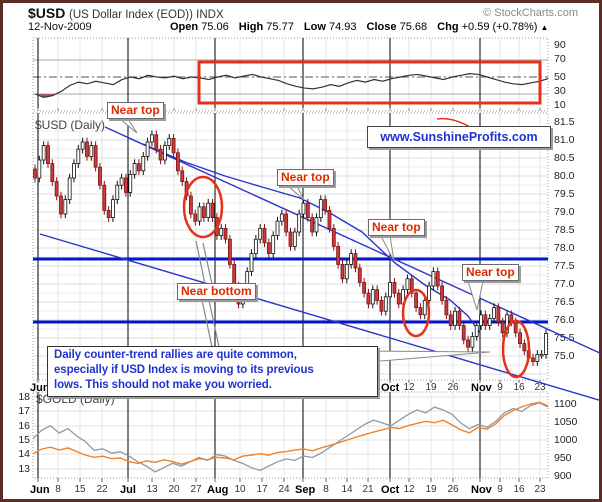 This screenshot has height=502, width=602. Describe the element at coordinates (564, 284) in the screenshot. I see `y-axis-label: 77.0` at that location.